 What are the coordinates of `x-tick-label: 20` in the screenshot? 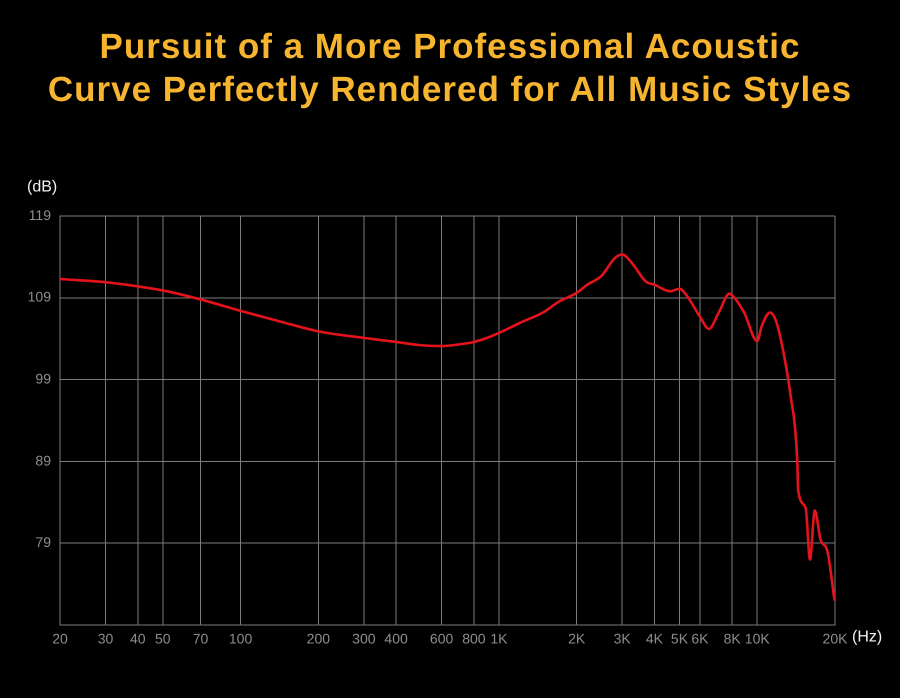 It's located at (60, 638).